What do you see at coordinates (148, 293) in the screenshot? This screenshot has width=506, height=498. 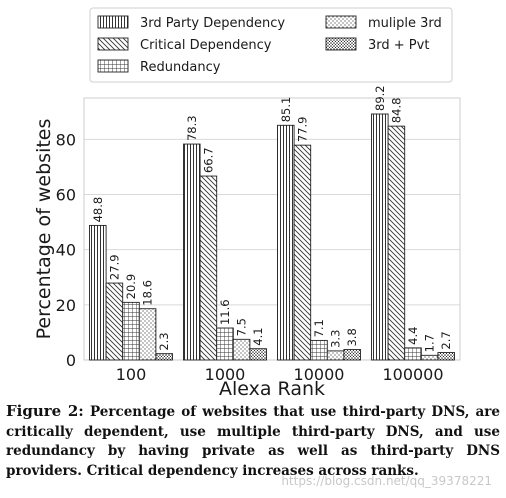 I see `data-label: 18.6` at bounding box center [148, 293].